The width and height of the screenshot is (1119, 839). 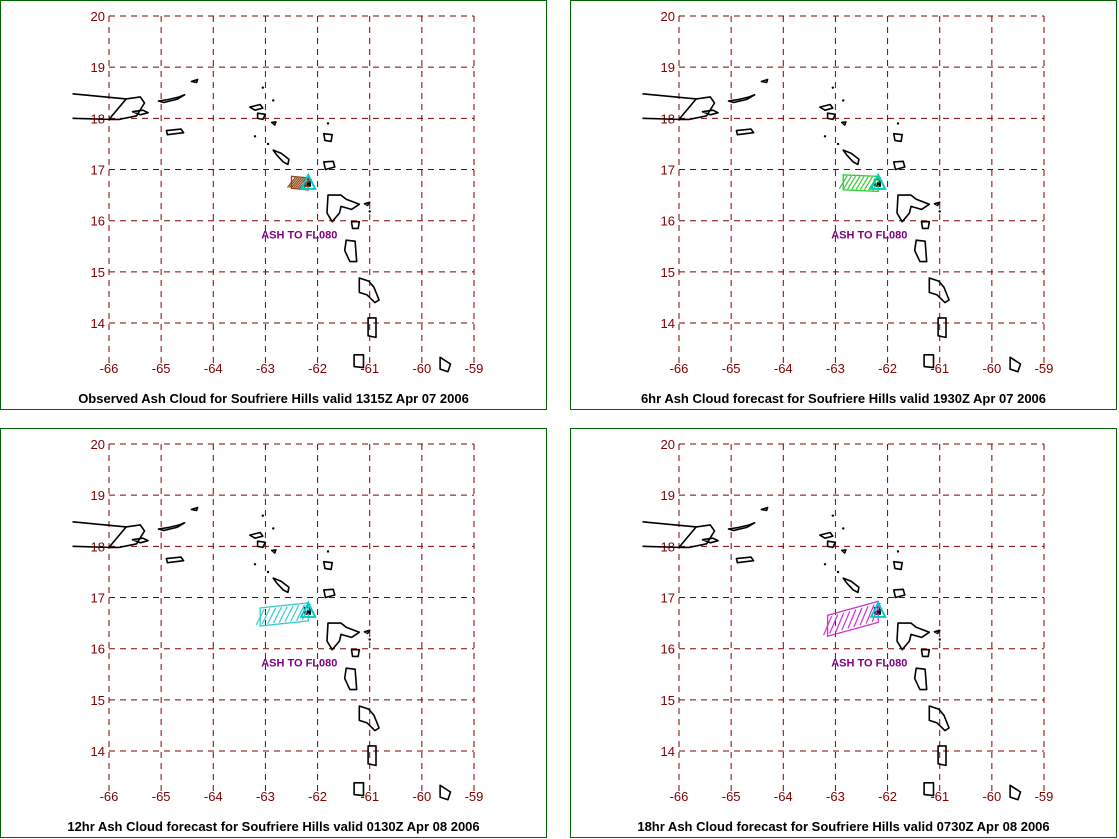 What do you see at coordinates (281, 157) in the screenshot?
I see `st-kitts-nevis-outline` at bounding box center [281, 157].